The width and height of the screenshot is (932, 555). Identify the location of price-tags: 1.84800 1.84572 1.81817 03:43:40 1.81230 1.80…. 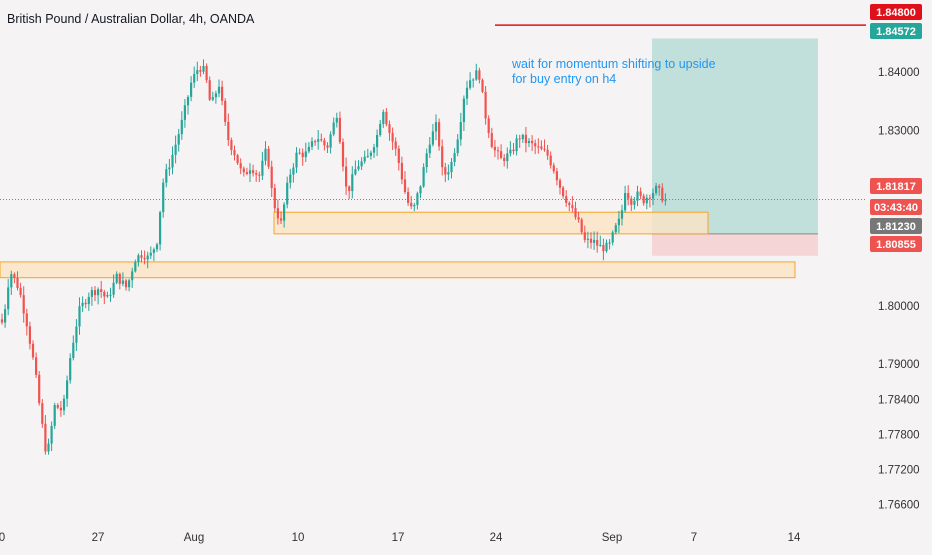
(896, 128).